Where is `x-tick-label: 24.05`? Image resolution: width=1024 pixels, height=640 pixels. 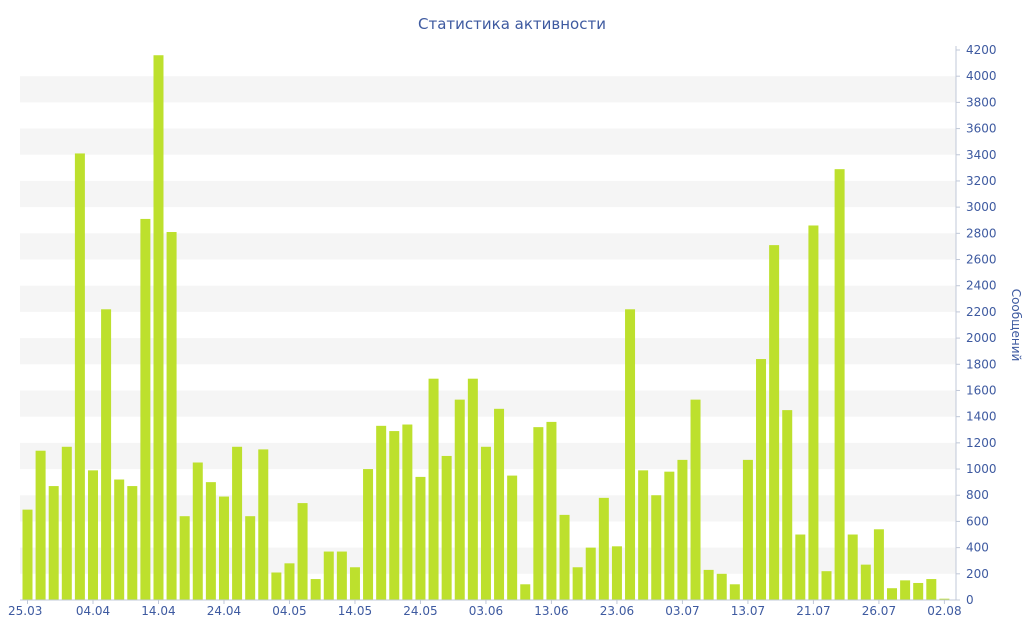 x-tick-label: 24.05 is located at coordinates (420, 611).